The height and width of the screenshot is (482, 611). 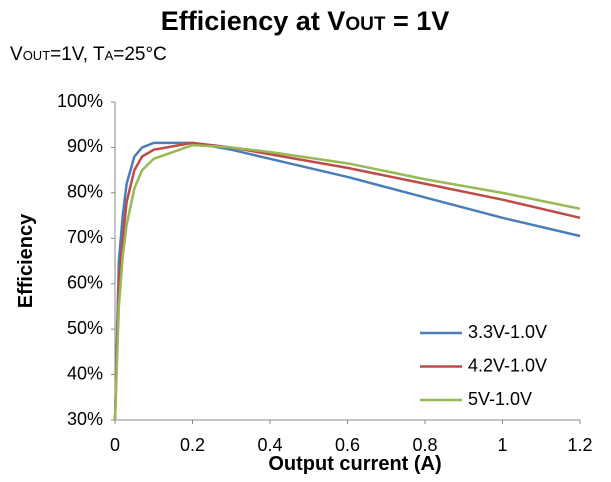 What do you see at coordinates (347, 445) in the screenshot?
I see `x-tick-label: 0.6` at bounding box center [347, 445].